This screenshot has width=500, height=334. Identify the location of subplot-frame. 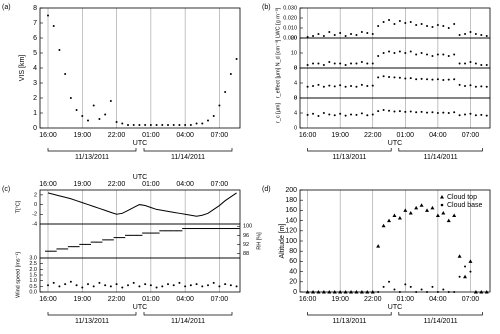
(140, 207).